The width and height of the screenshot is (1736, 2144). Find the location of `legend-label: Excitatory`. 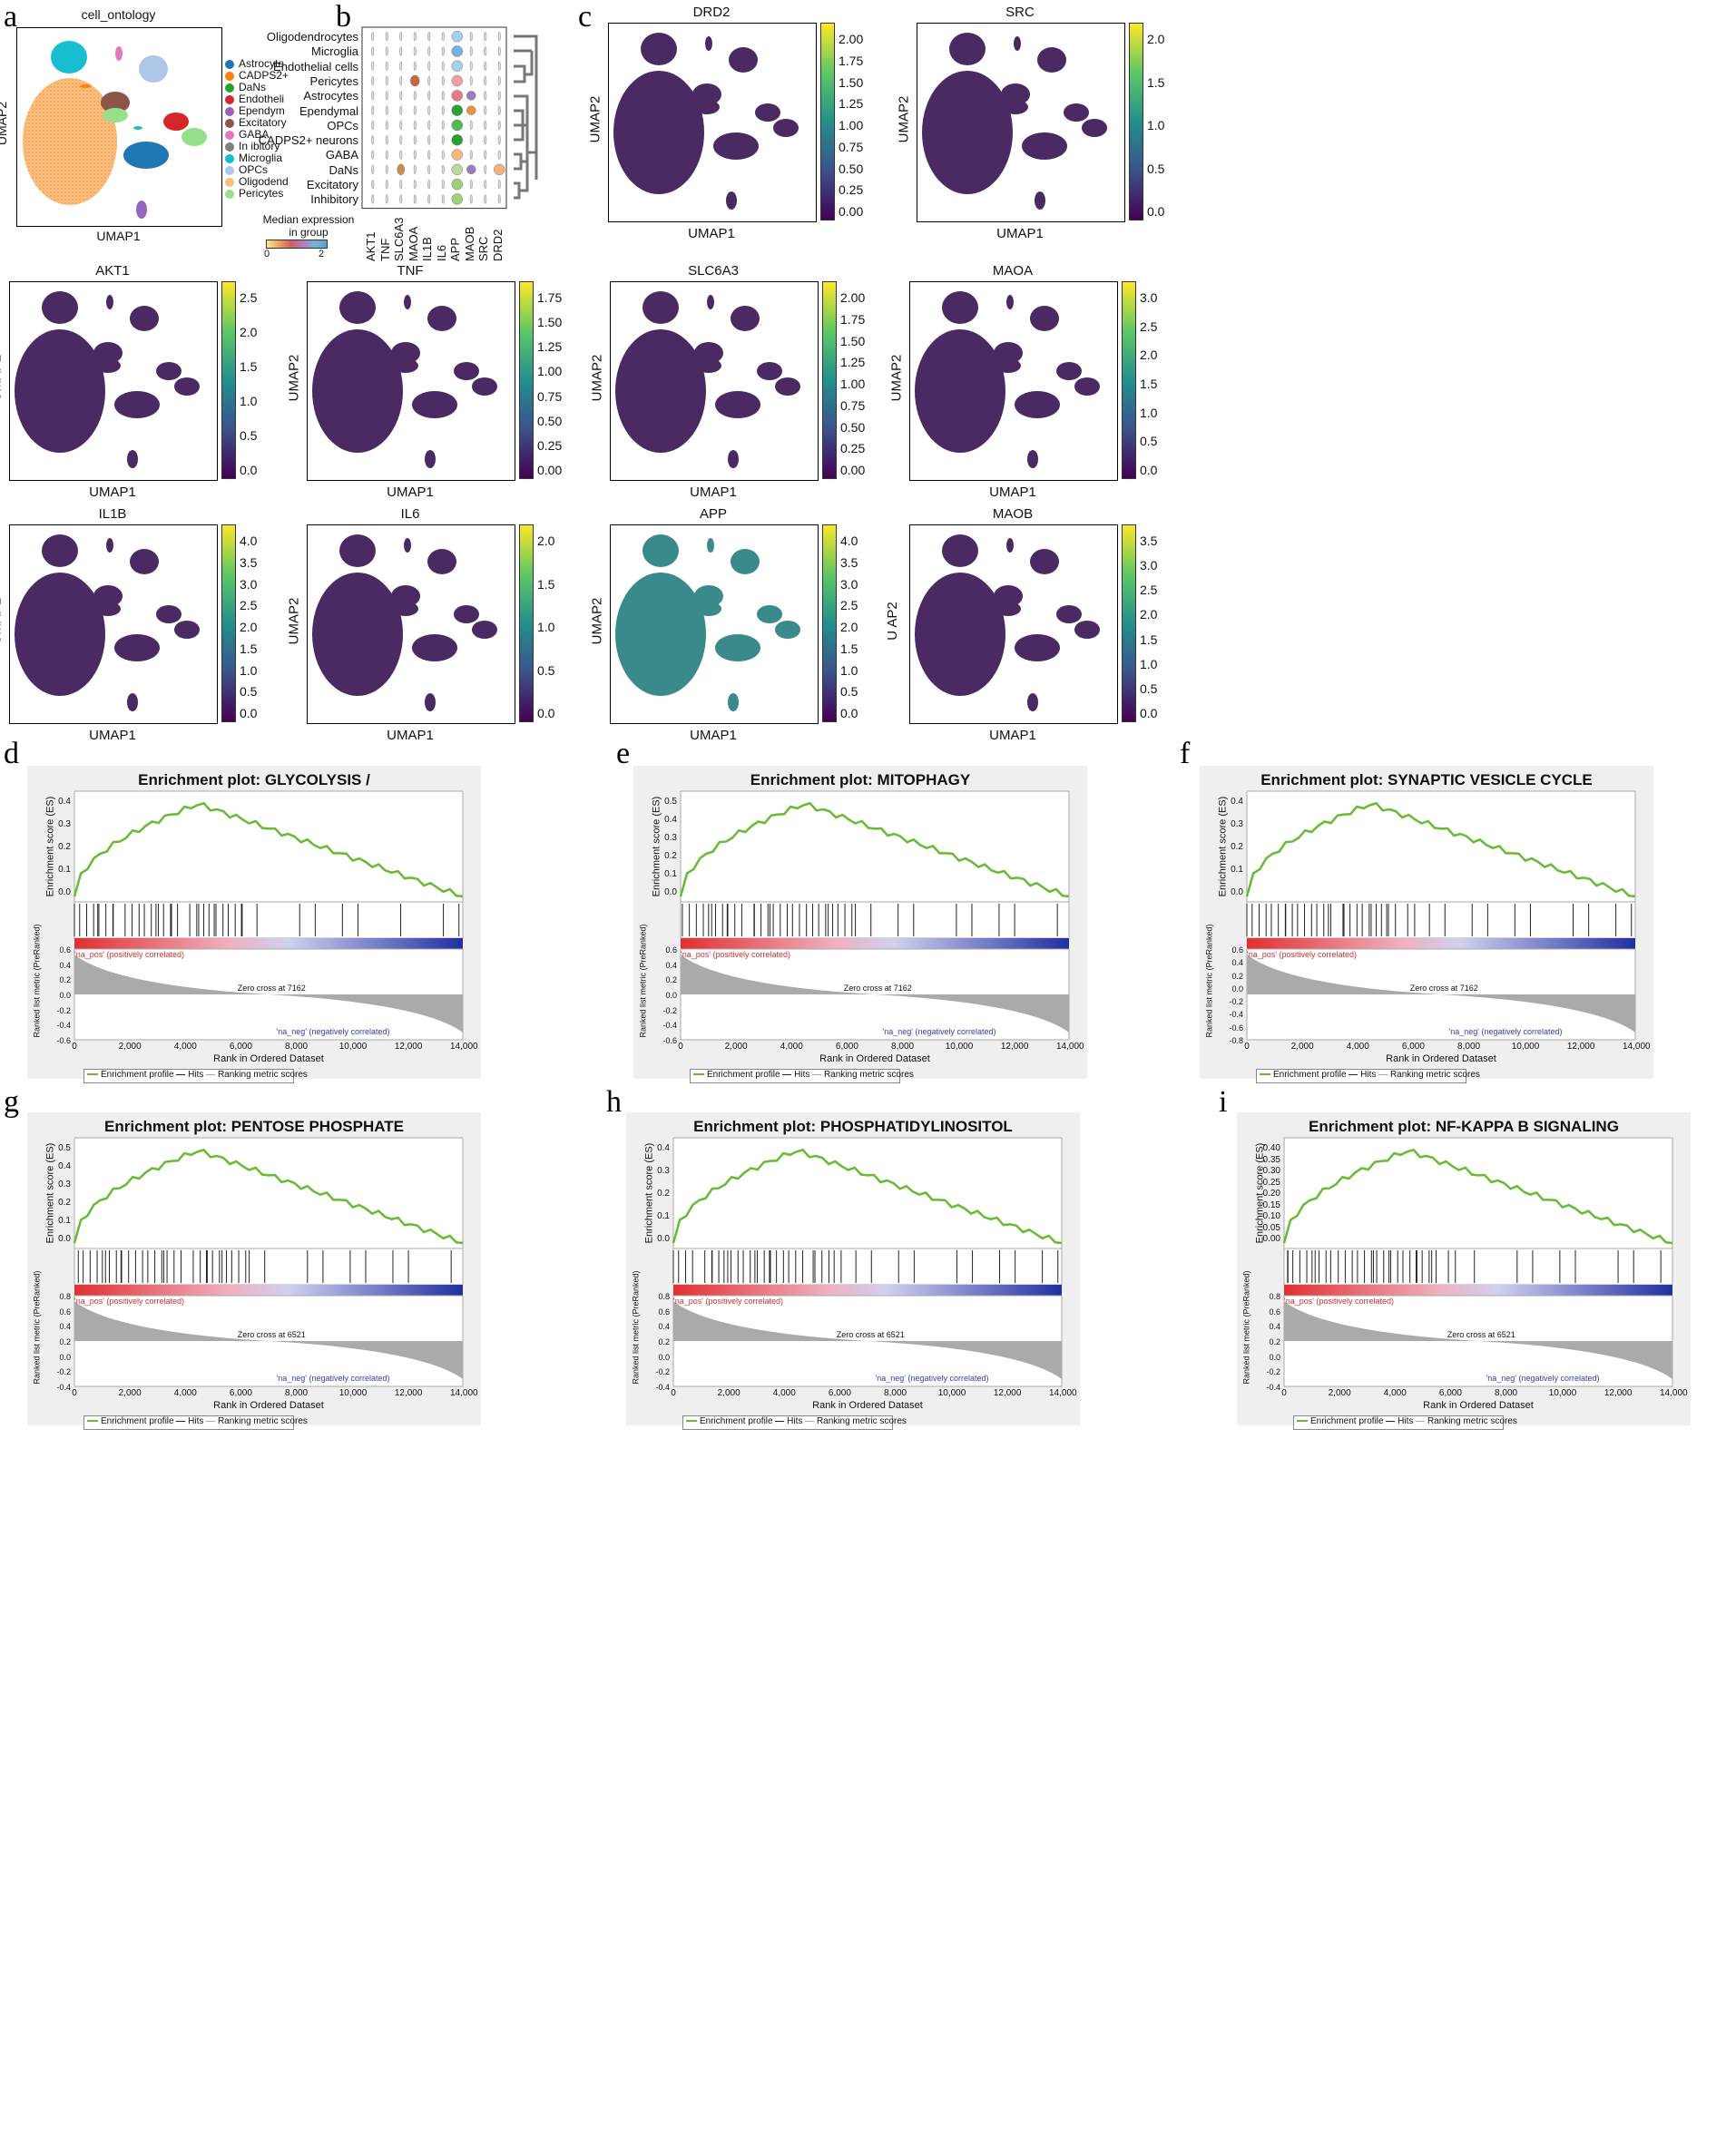

legend-label: Excitatory is located at coordinates (263, 122).